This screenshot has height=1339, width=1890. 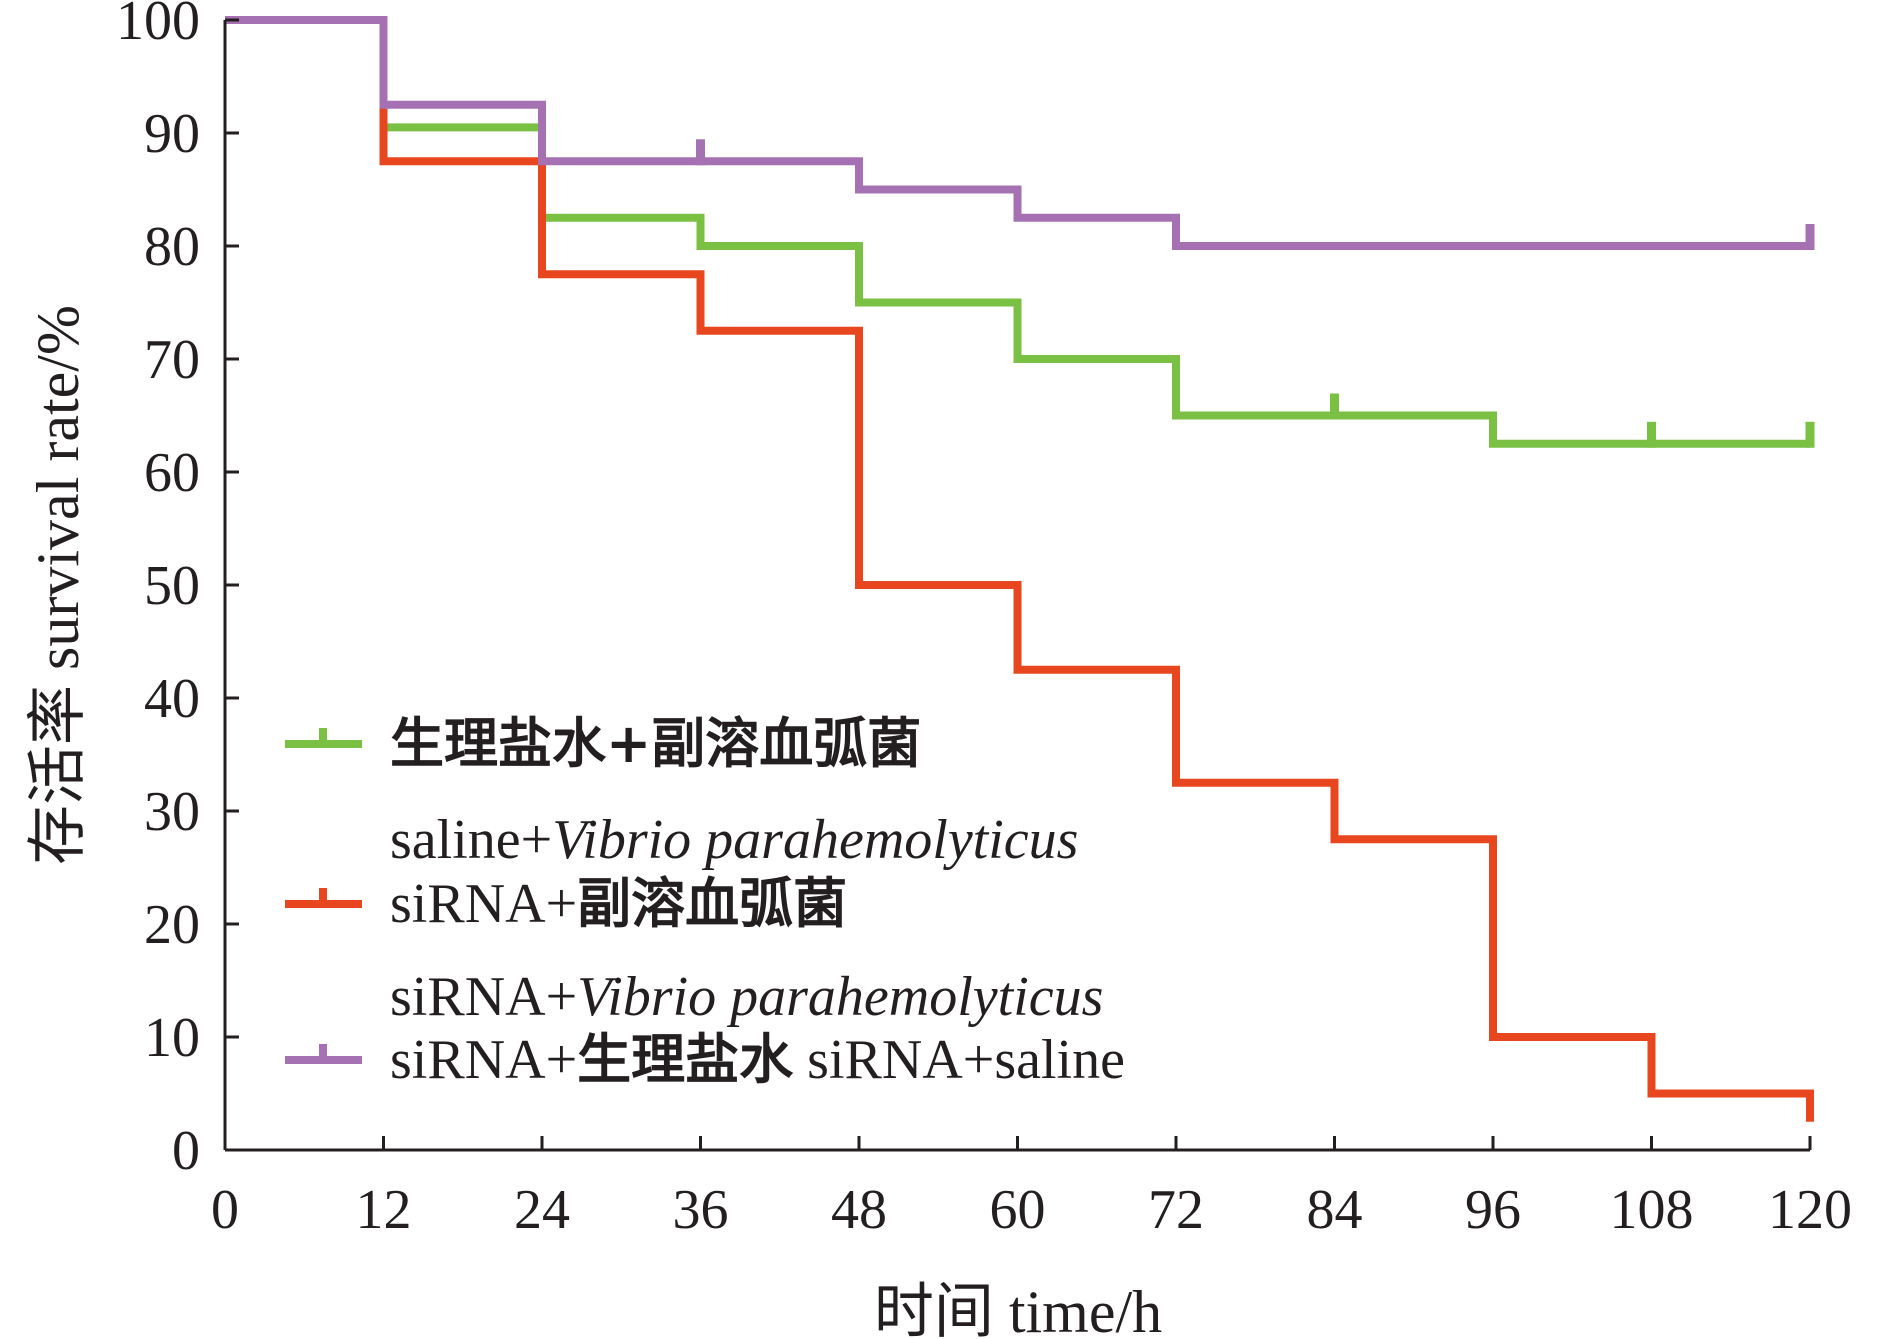 What do you see at coordinates (172, 360) in the screenshot?
I see `y-tick-label: 70` at bounding box center [172, 360].